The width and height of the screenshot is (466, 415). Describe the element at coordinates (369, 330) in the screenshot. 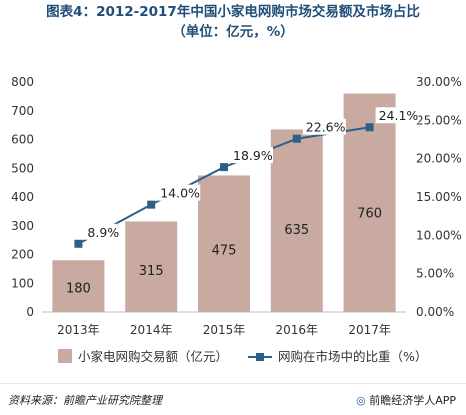

I see `x-tick-label: 2017年` at that location.